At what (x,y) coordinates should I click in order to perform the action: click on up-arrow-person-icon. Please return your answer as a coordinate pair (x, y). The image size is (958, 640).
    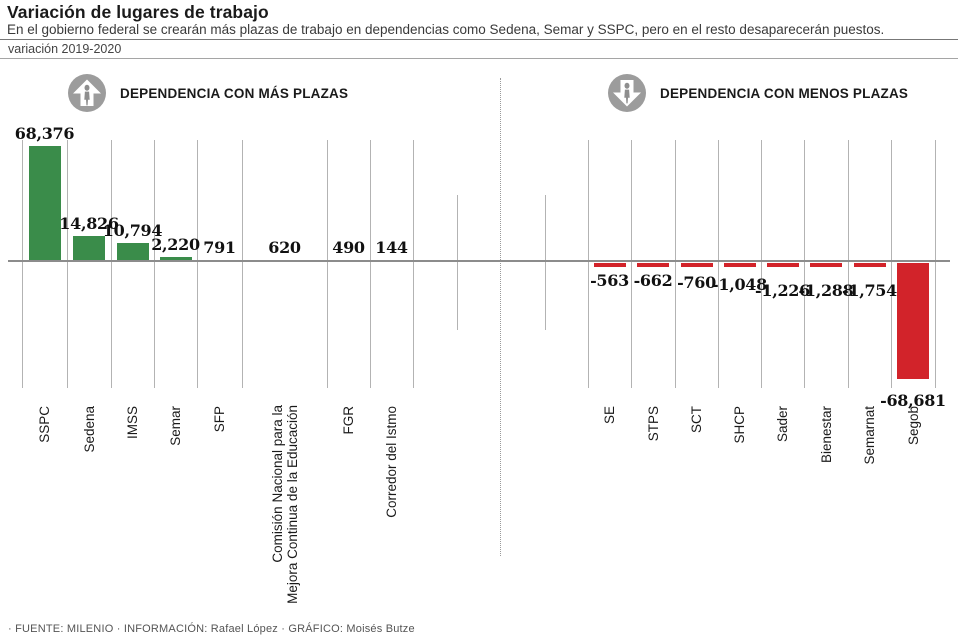
    Looking at the image, I should click on (87, 93).